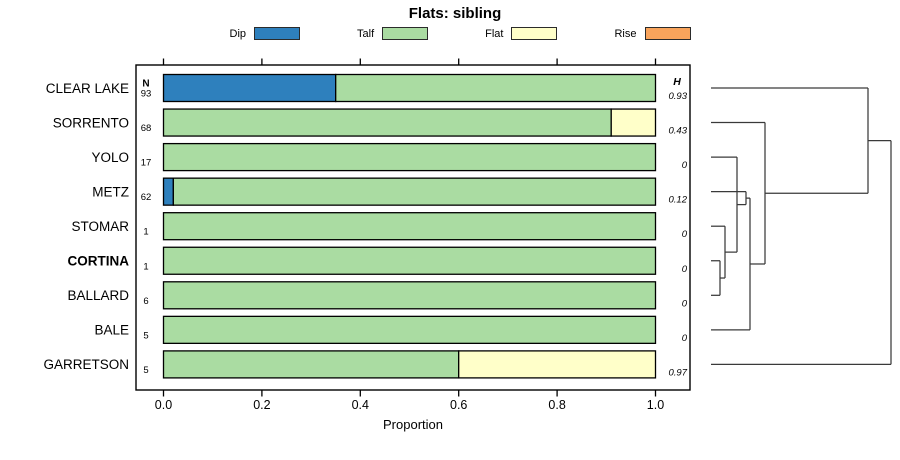  I want to click on legend-label: Flat, so click(494, 33).